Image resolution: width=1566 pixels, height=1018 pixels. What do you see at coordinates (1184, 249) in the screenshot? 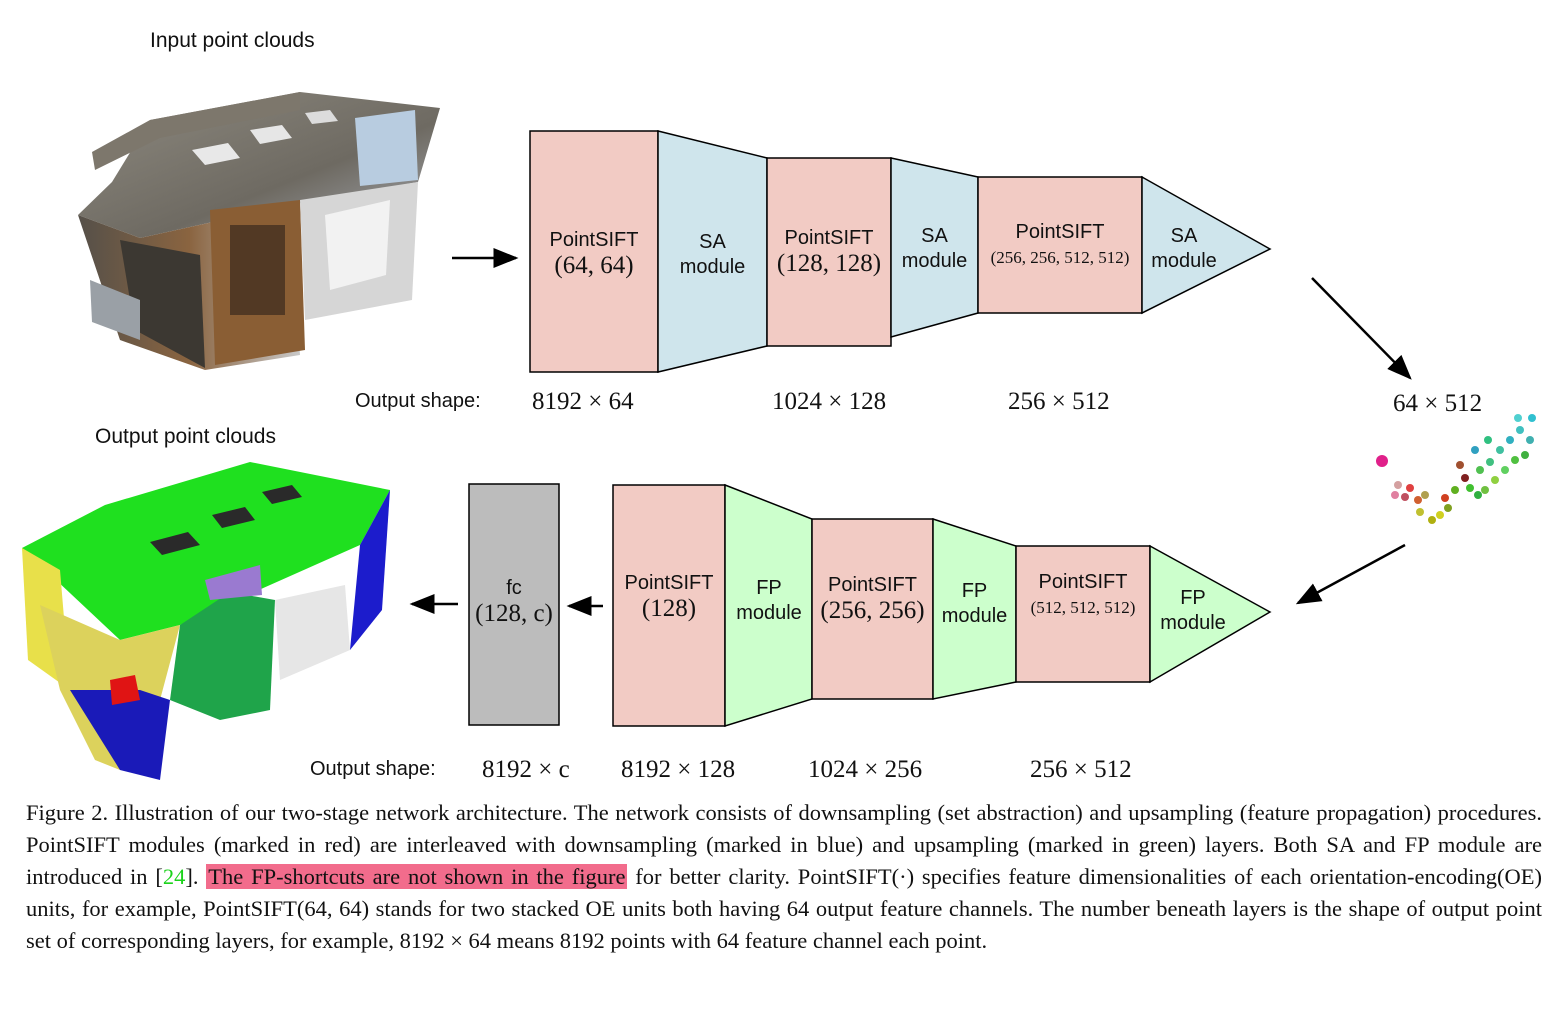
I see `encoder-sa-label-3: SA module` at bounding box center [1184, 249].